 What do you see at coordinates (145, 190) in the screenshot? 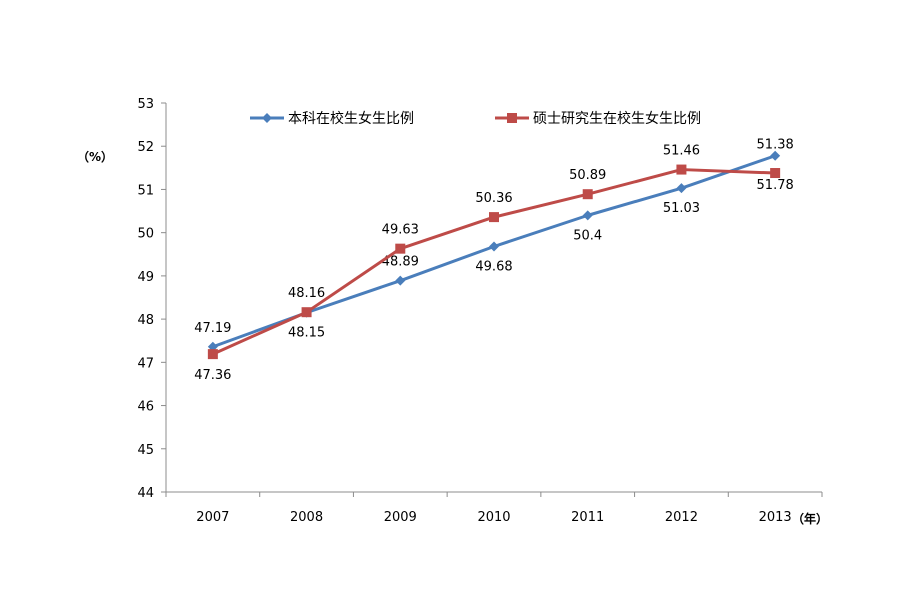
I see `y-tick-label: 51` at bounding box center [145, 190].